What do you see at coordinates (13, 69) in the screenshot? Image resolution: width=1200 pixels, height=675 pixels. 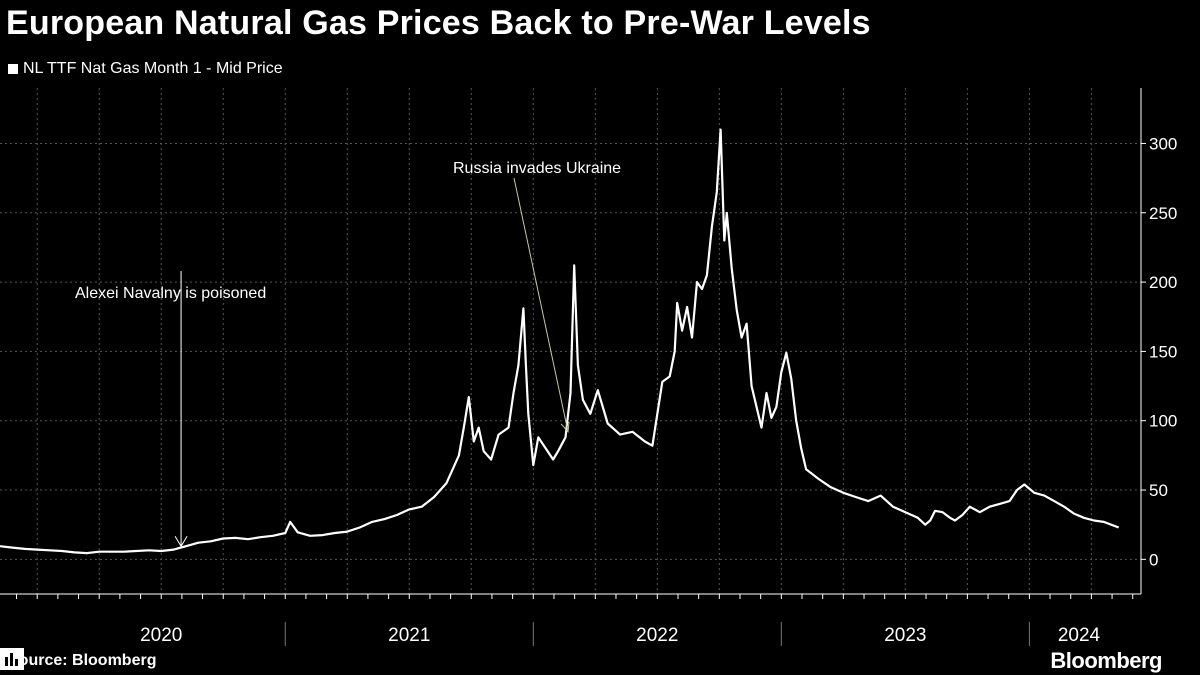 I see `legend-swatch-icon` at bounding box center [13, 69].